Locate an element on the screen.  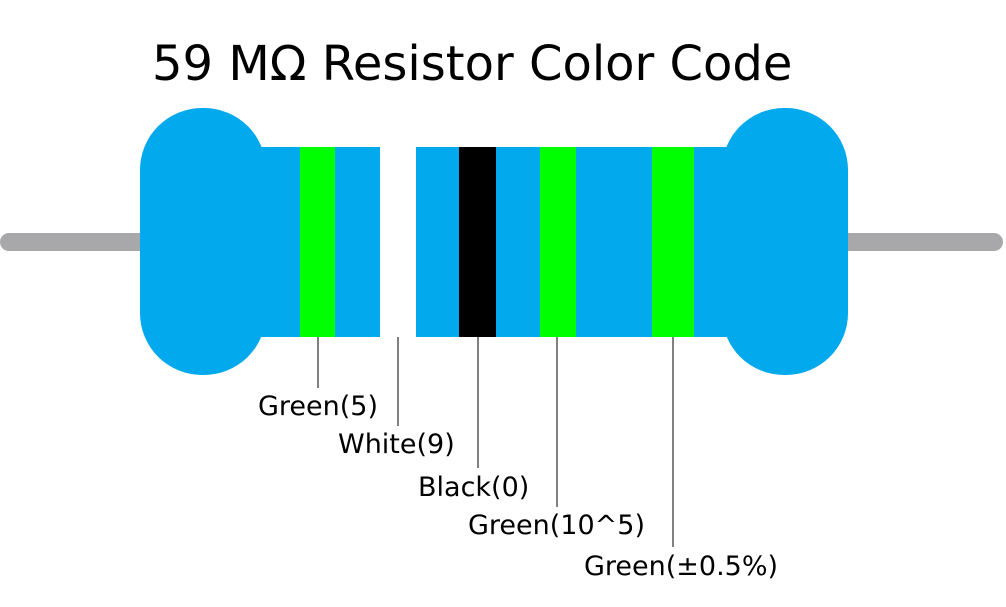
band-label: Black(0) is located at coordinates (473, 487).